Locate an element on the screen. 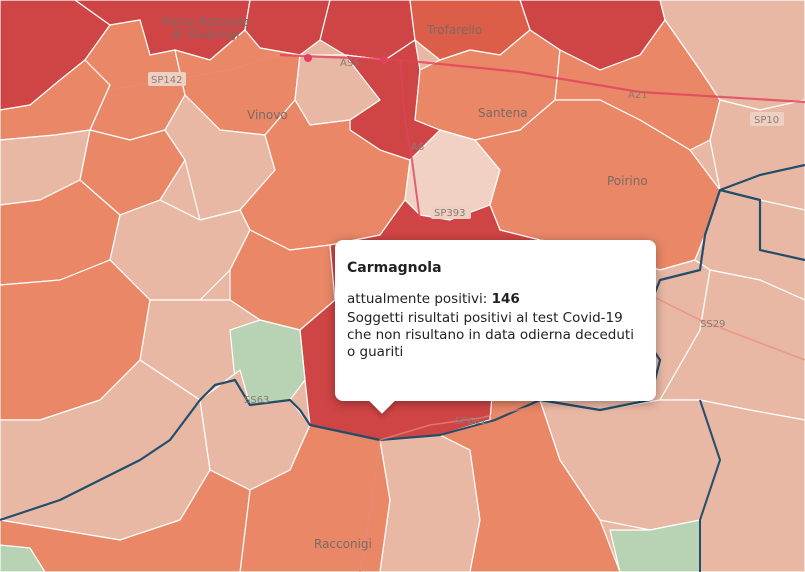  road-label-ss63: SS63 is located at coordinates (256, 400).